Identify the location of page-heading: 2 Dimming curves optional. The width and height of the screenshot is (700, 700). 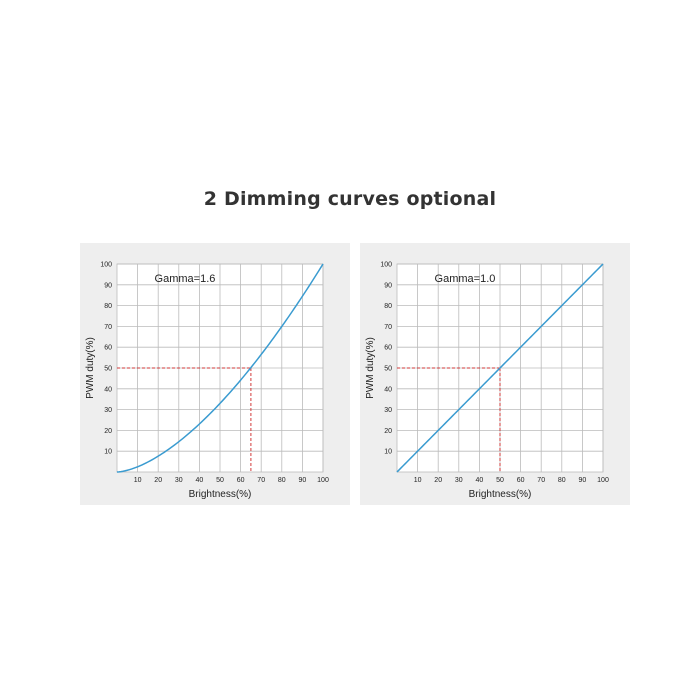
(350, 199).